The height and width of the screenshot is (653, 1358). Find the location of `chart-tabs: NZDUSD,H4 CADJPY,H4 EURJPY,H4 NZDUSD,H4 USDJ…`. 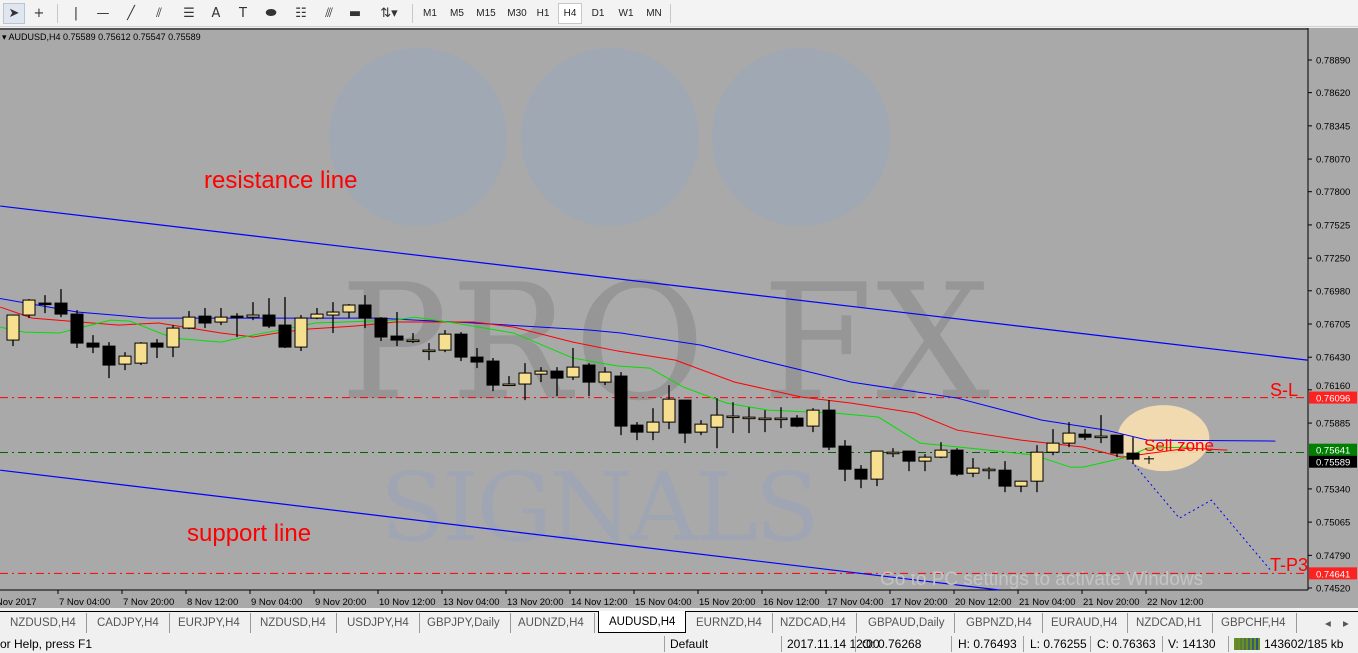

chart-tabs: NZDUSD,H4 CADJPY,H4 EURJPY,H4 NZDUSD,H4 USDJ… is located at coordinates (679, 622).